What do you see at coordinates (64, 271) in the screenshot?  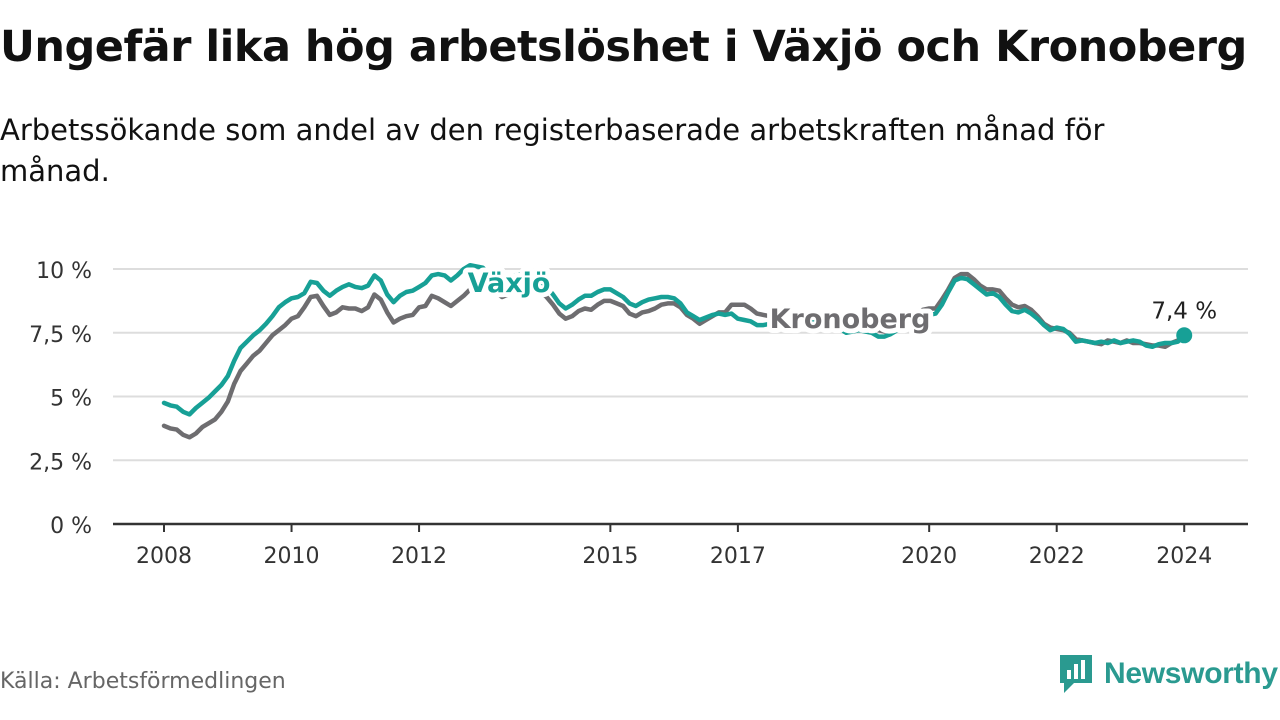 I see `y-tick-label: 10 %` at bounding box center [64, 271].